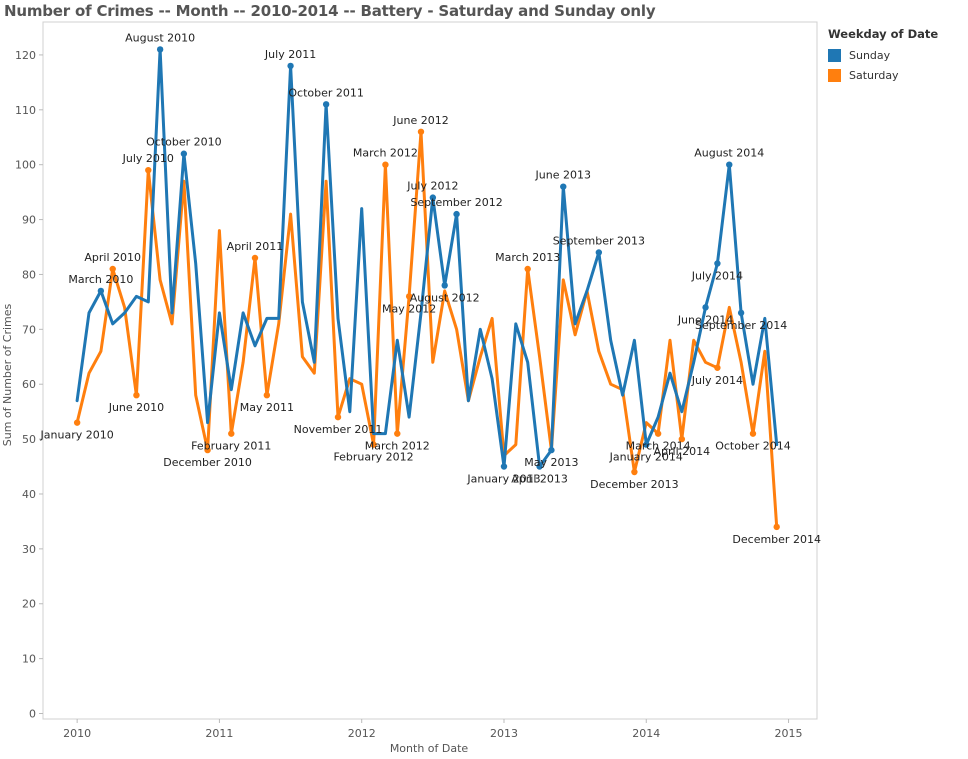 The image size is (968, 759). I want to click on data-label-sunday: August 2010, so click(160, 37).